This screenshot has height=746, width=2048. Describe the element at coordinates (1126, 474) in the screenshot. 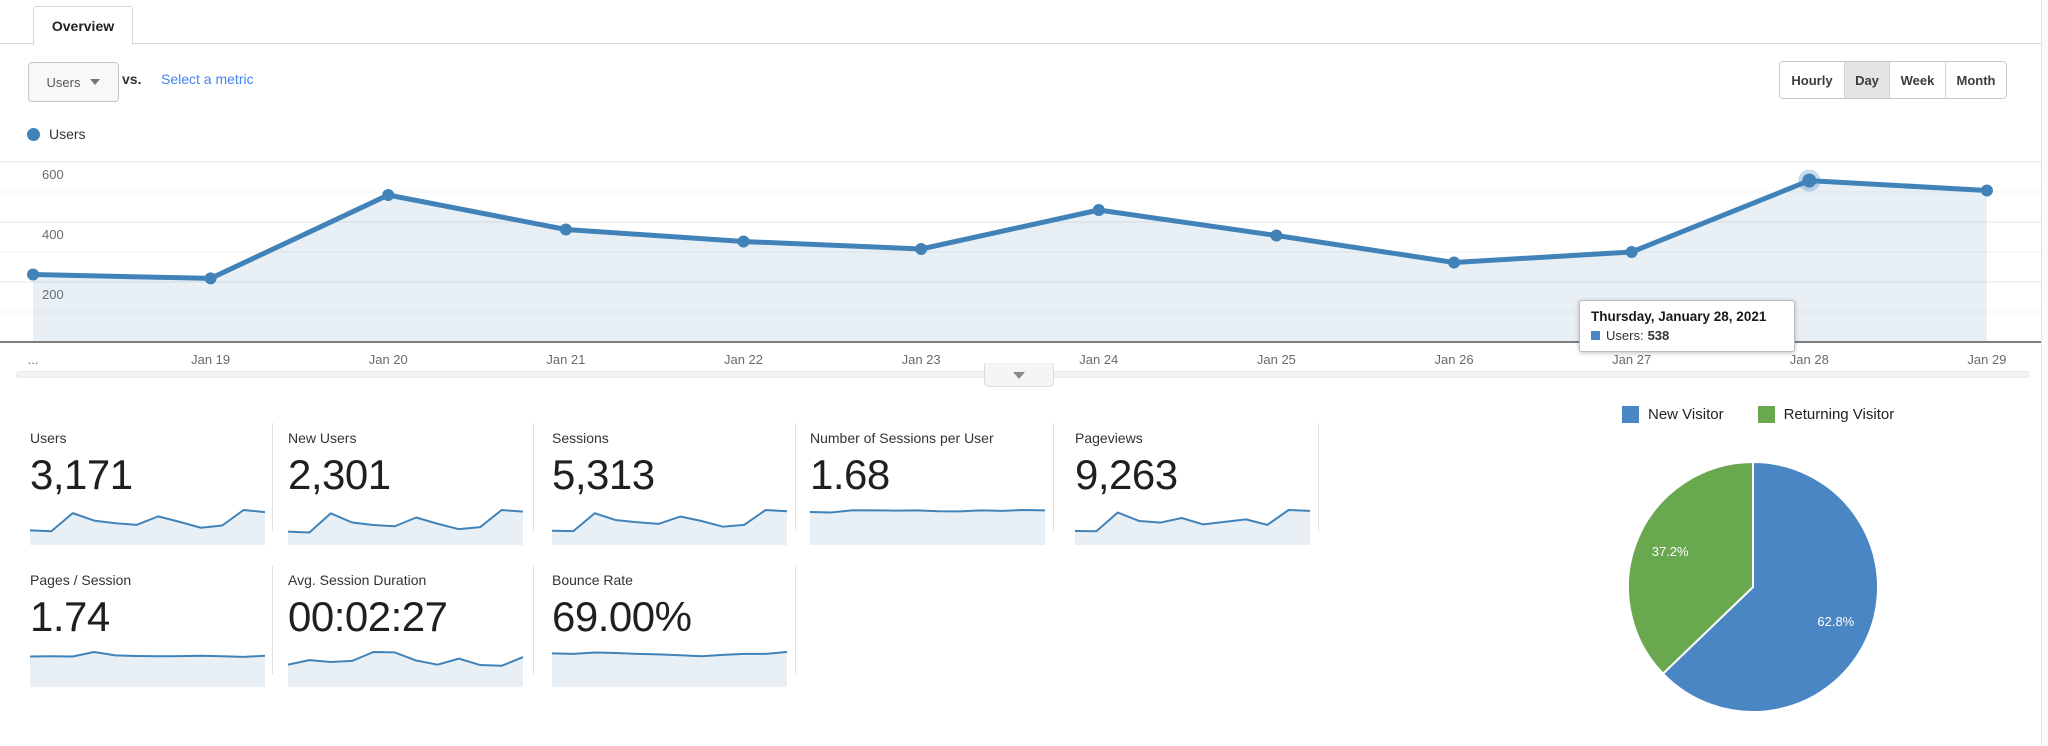

I see `metric-value: 9,263` at that location.